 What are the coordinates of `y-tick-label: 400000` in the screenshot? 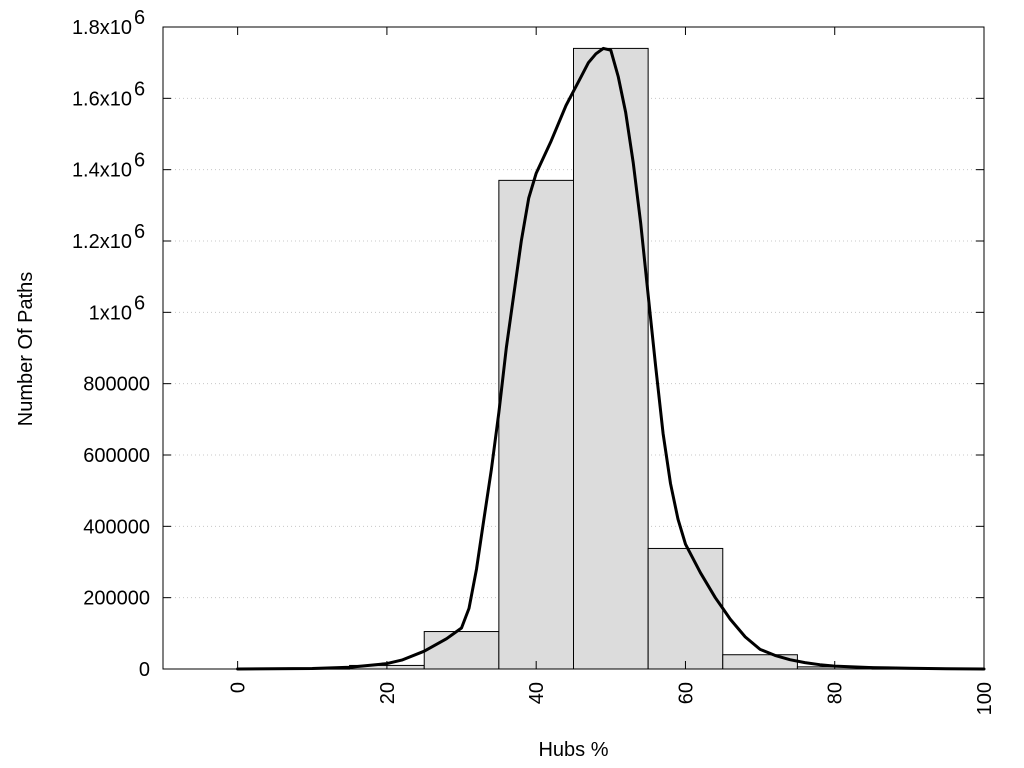 It's located at (116, 527).